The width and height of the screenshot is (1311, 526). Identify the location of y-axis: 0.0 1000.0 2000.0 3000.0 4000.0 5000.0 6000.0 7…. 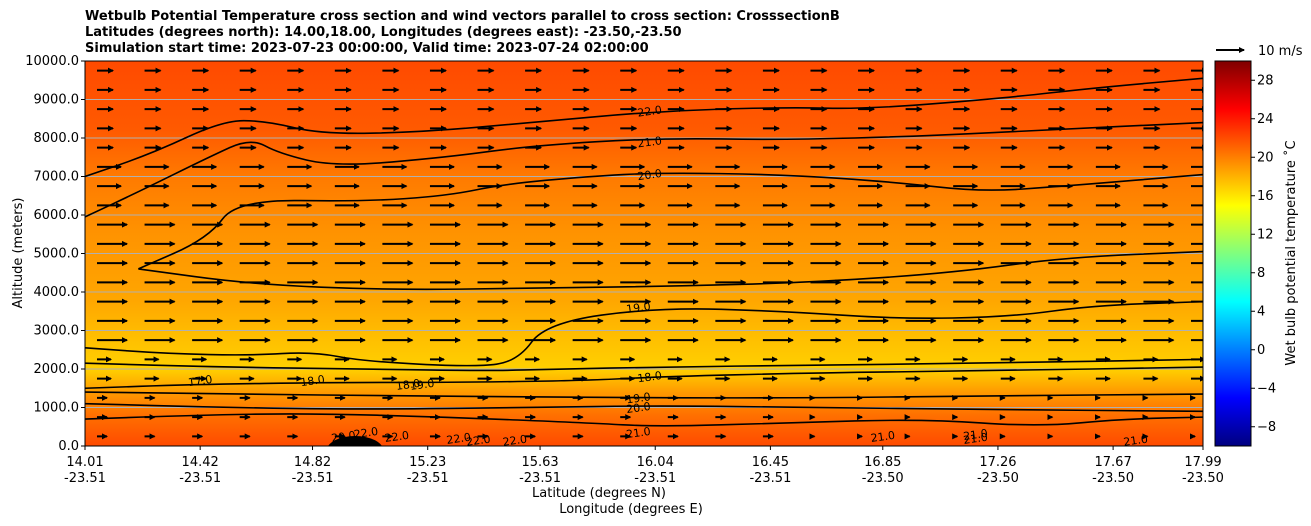
(55, 254).